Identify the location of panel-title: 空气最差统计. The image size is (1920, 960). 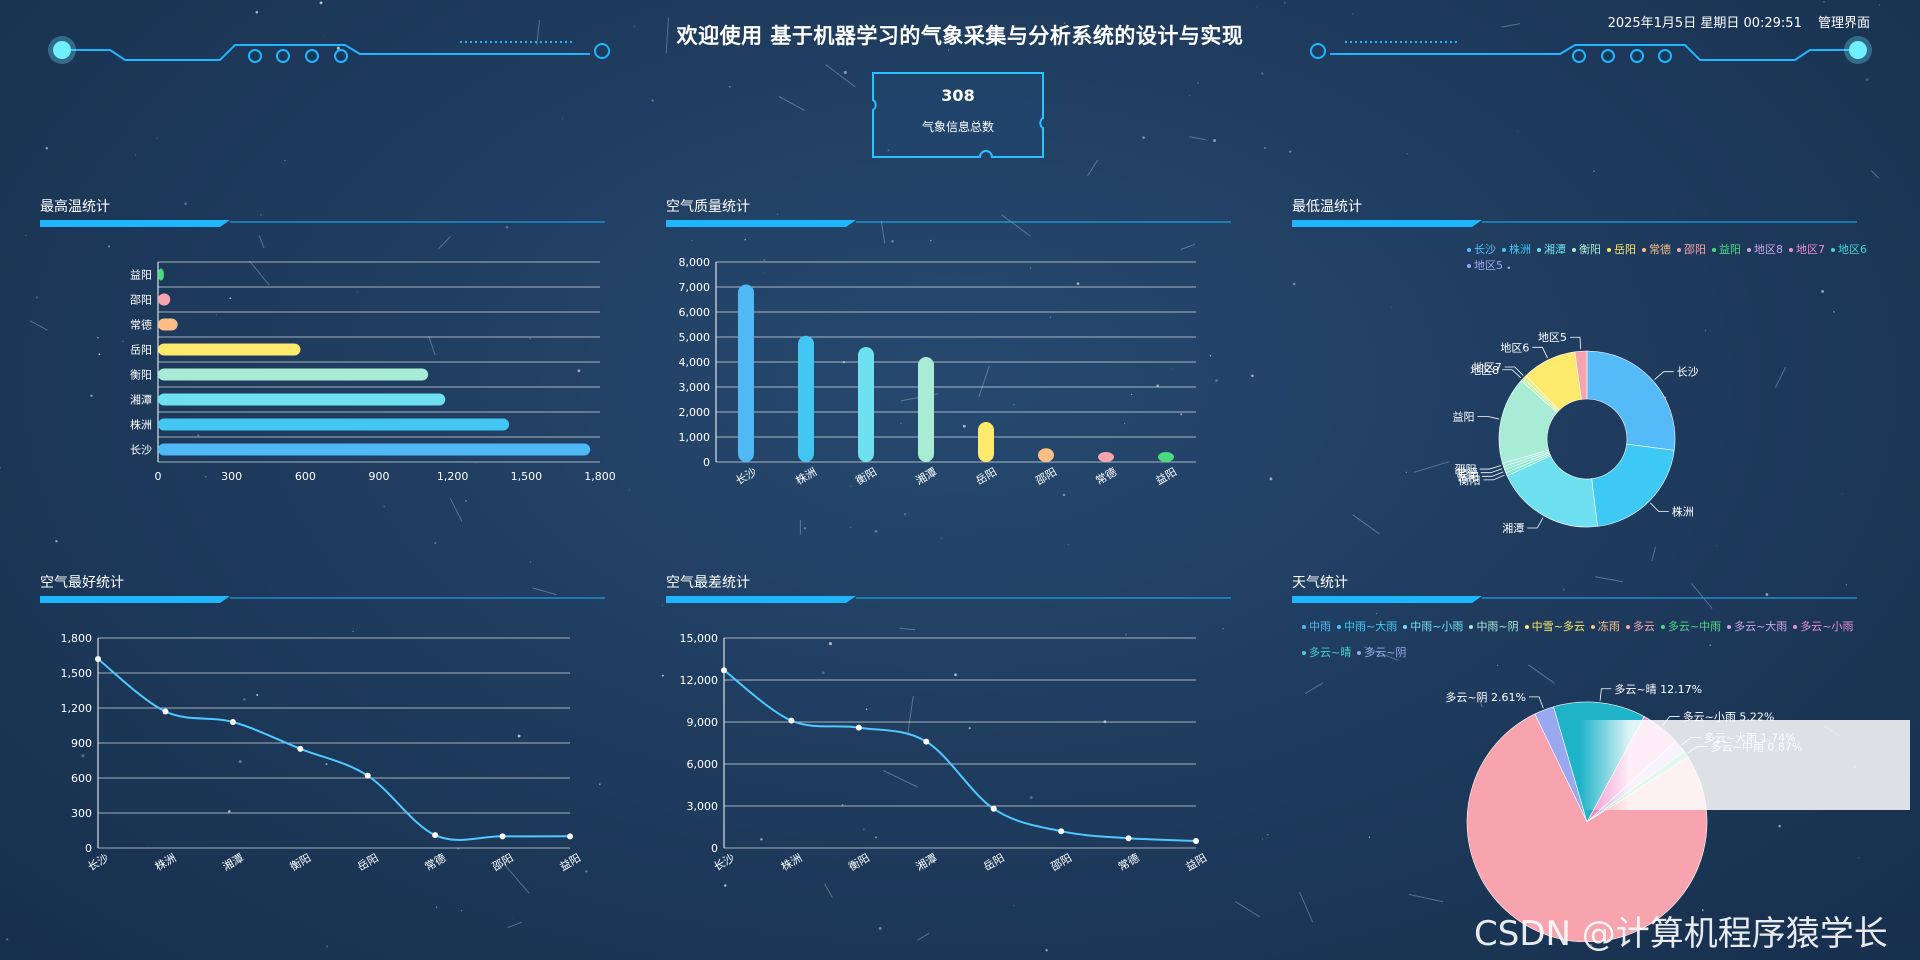
(708, 583).